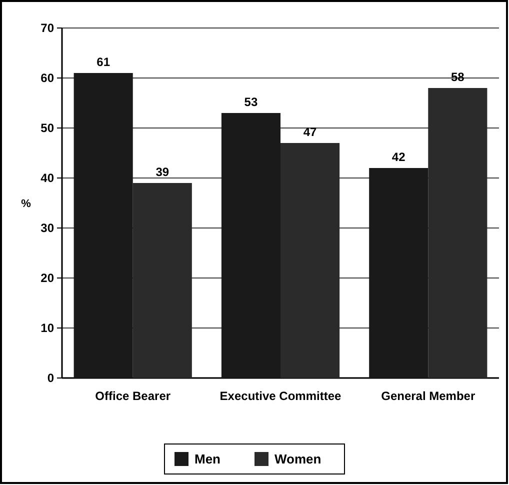  What do you see at coordinates (50, 378) in the screenshot?
I see `y-tick-label: 0` at bounding box center [50, 378].